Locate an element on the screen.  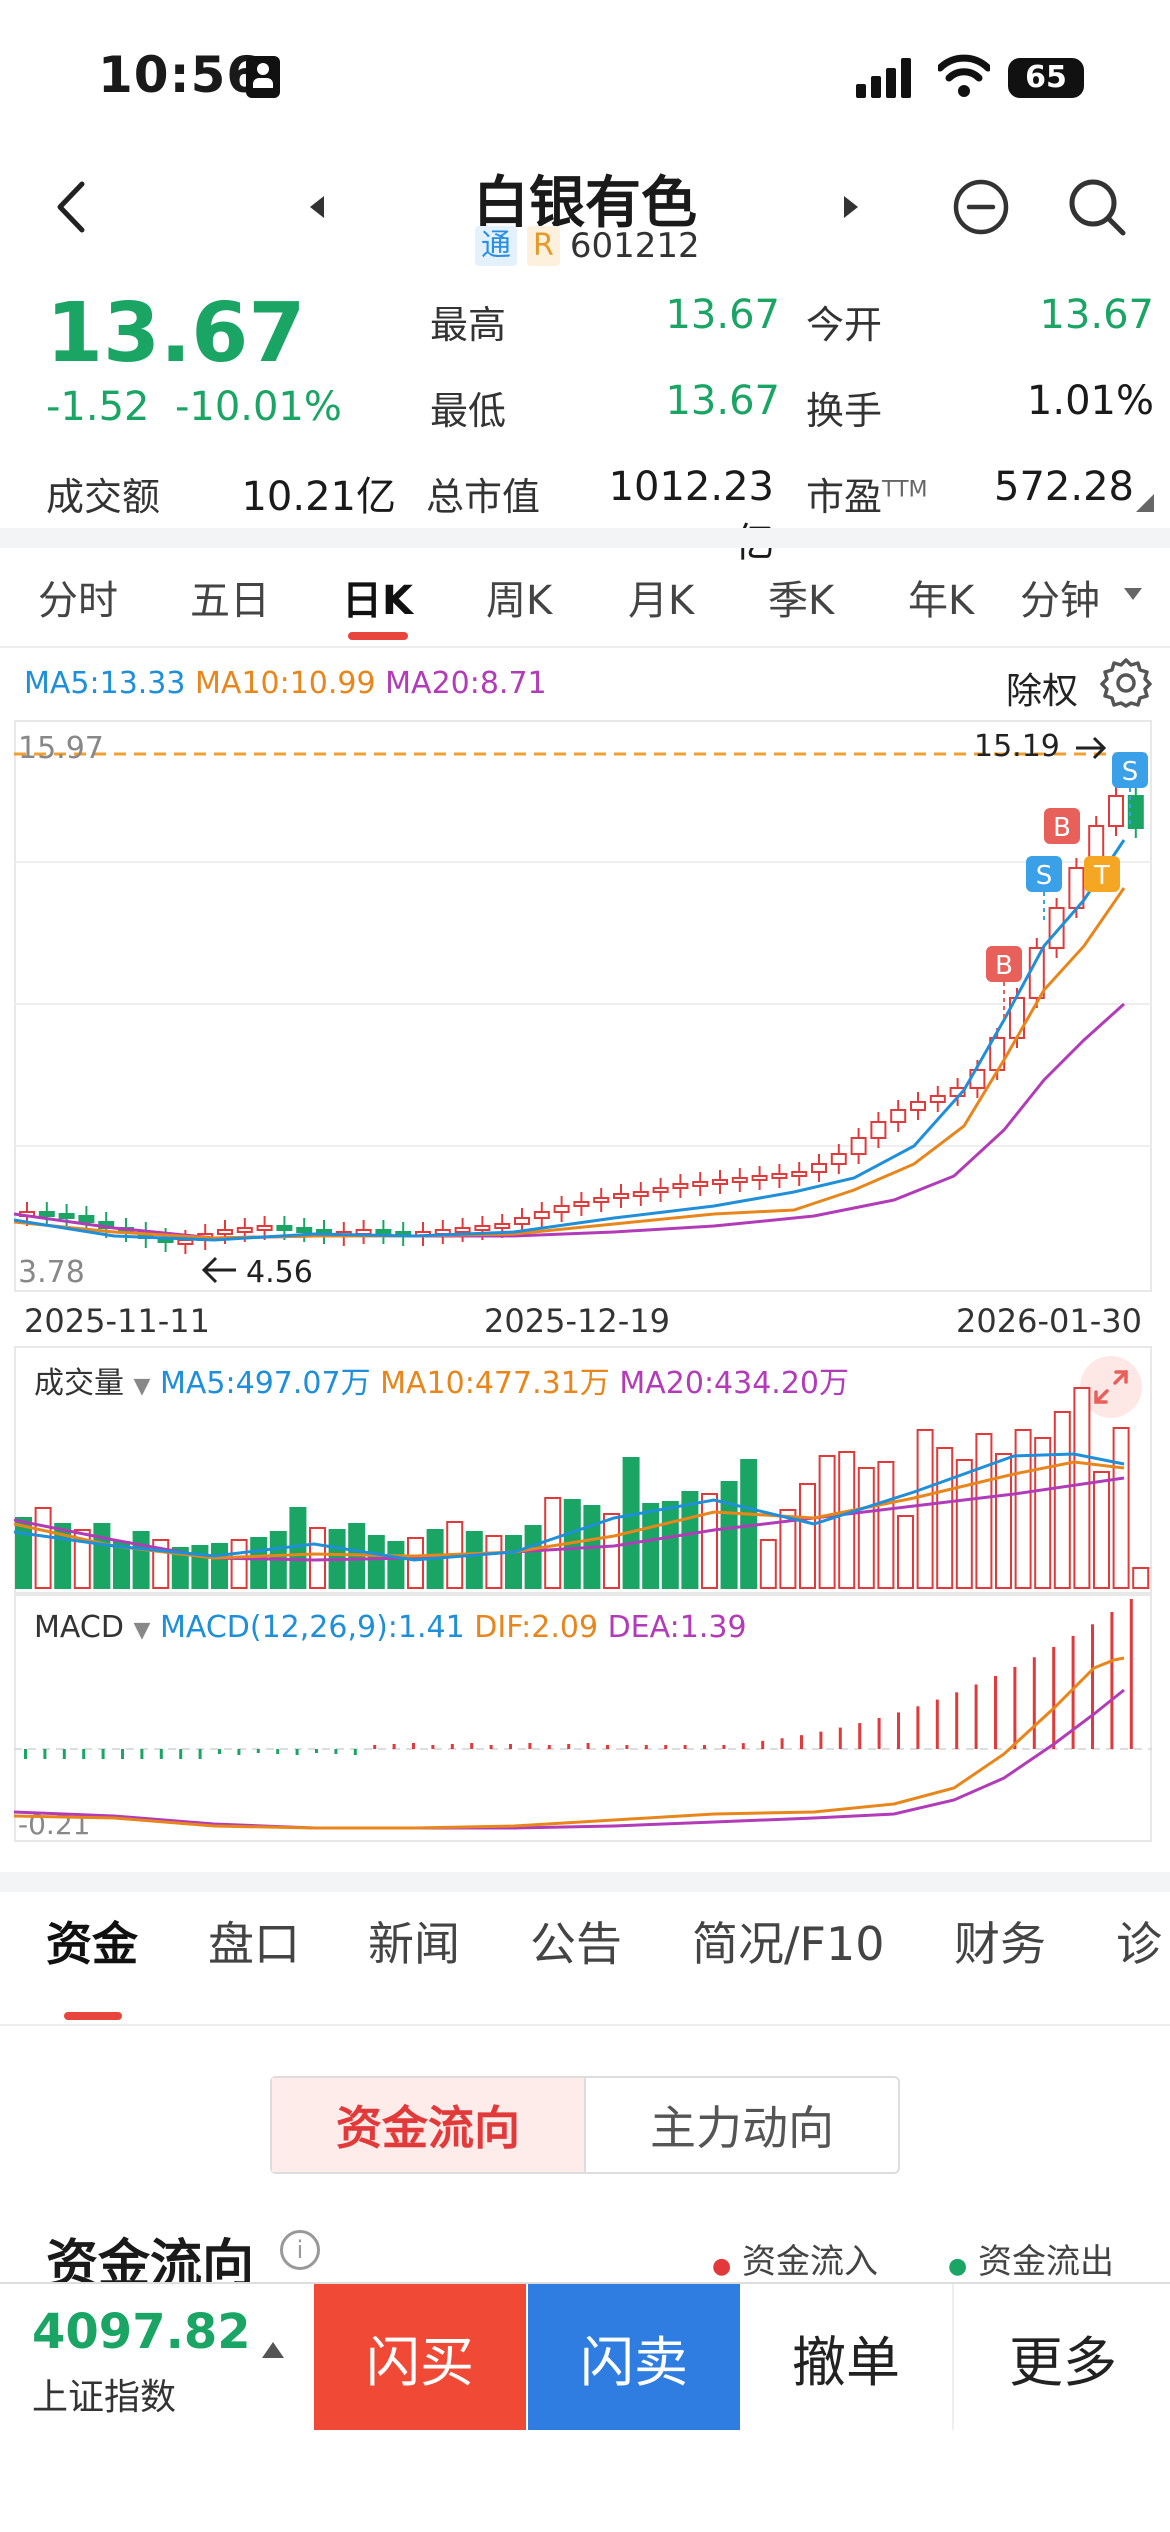
index-name: 上证指数 is located at coordinates (104, 2397).